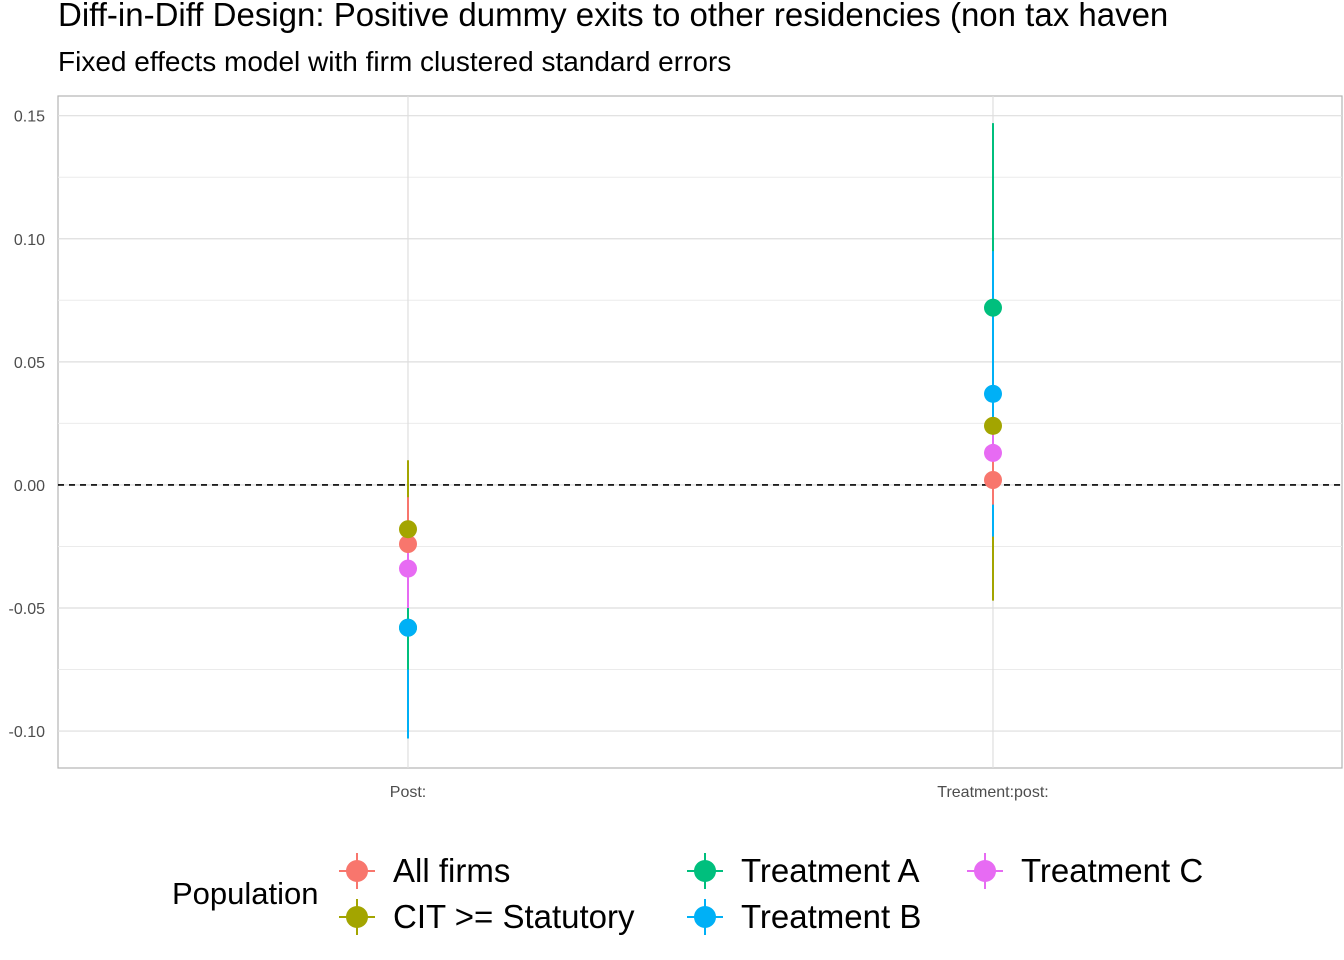 This screenshot has height=960, width=1344. I want to click on legend-item: All firms, so click(424, 871).